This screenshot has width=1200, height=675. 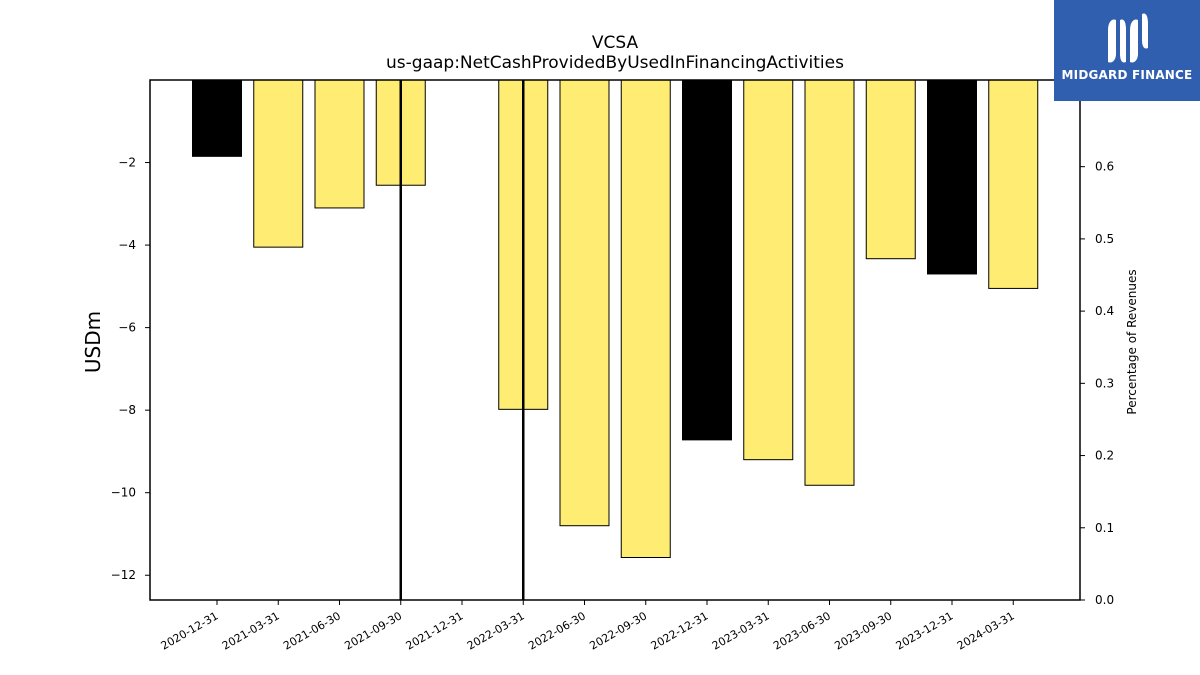 I want to click on y2-tick-label: 0.1, so click(x=1104, y=528).